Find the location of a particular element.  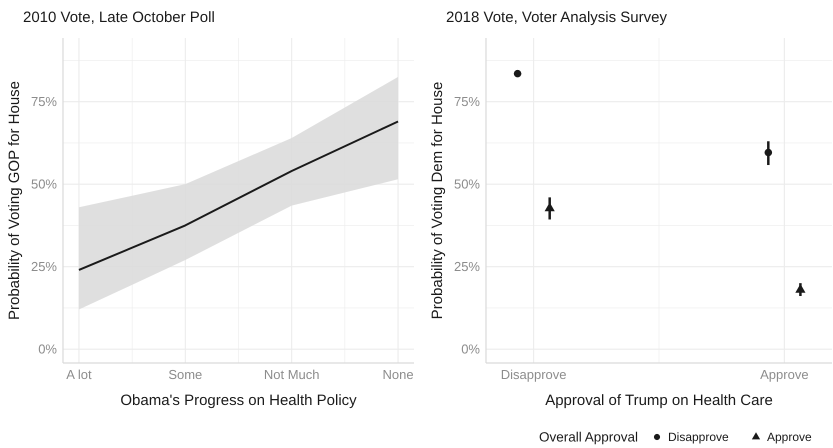

legend-label: Approve is located at coordinates (789, 437).